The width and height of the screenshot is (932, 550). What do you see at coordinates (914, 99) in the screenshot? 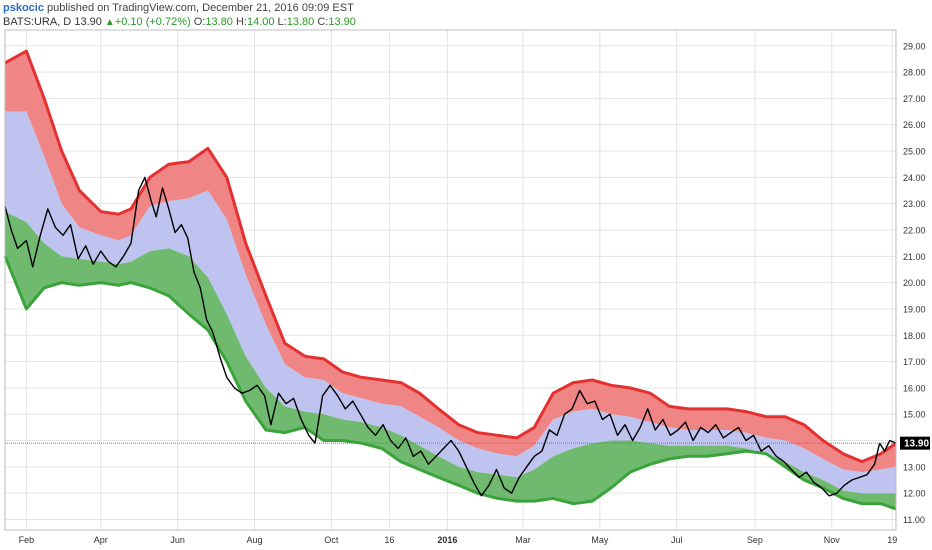
I see `y-tick-label: 27.00` at bounding box center [914, 99].